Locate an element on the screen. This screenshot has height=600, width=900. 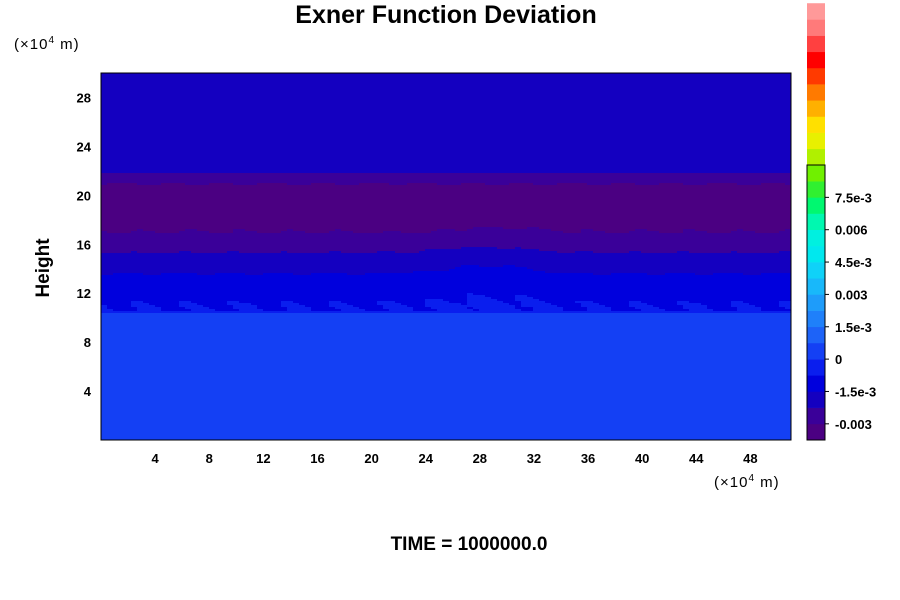
y-axis-label: Height is located at coordinates (43, 268).